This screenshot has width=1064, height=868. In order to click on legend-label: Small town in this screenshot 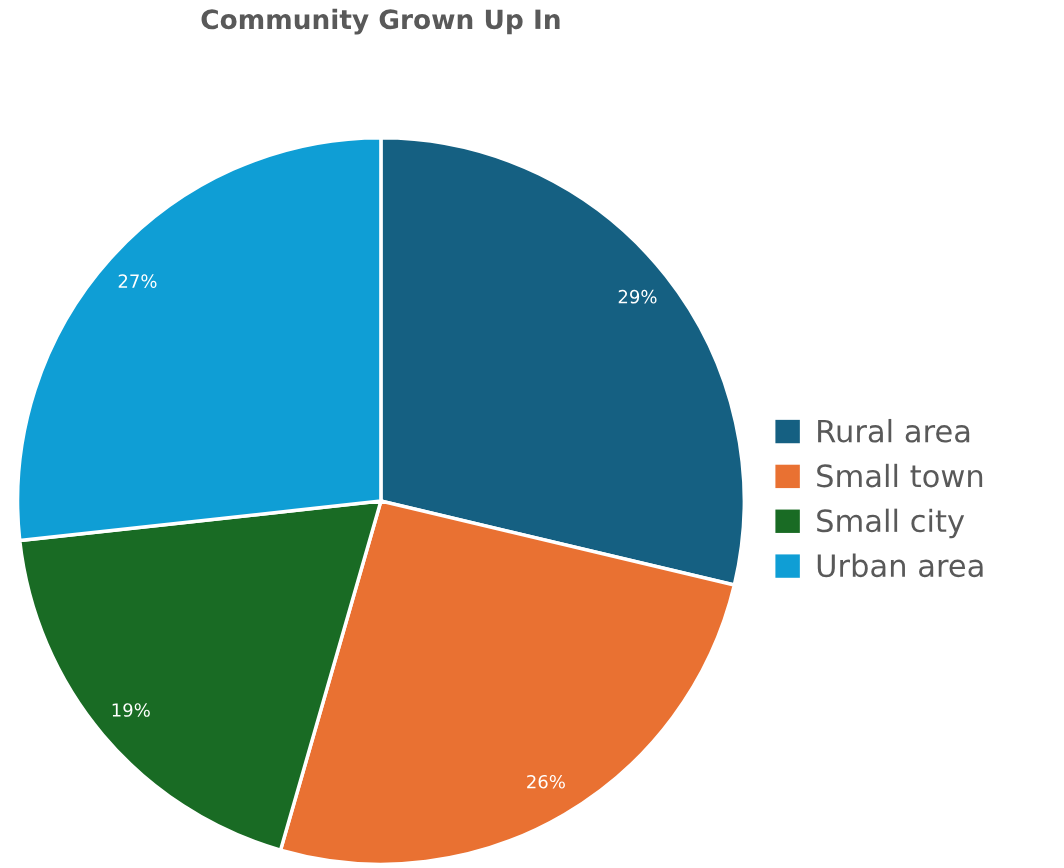, I will do `click(900, 475)`.